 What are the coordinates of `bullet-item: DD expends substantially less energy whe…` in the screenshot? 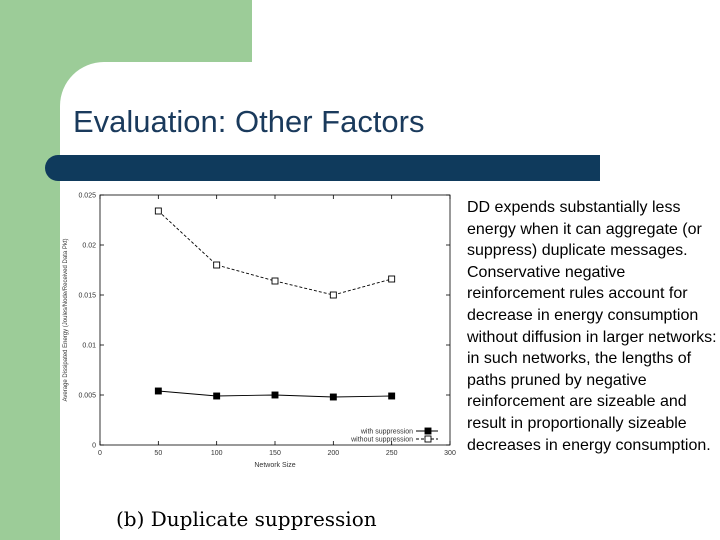 It's located at (584, 229).